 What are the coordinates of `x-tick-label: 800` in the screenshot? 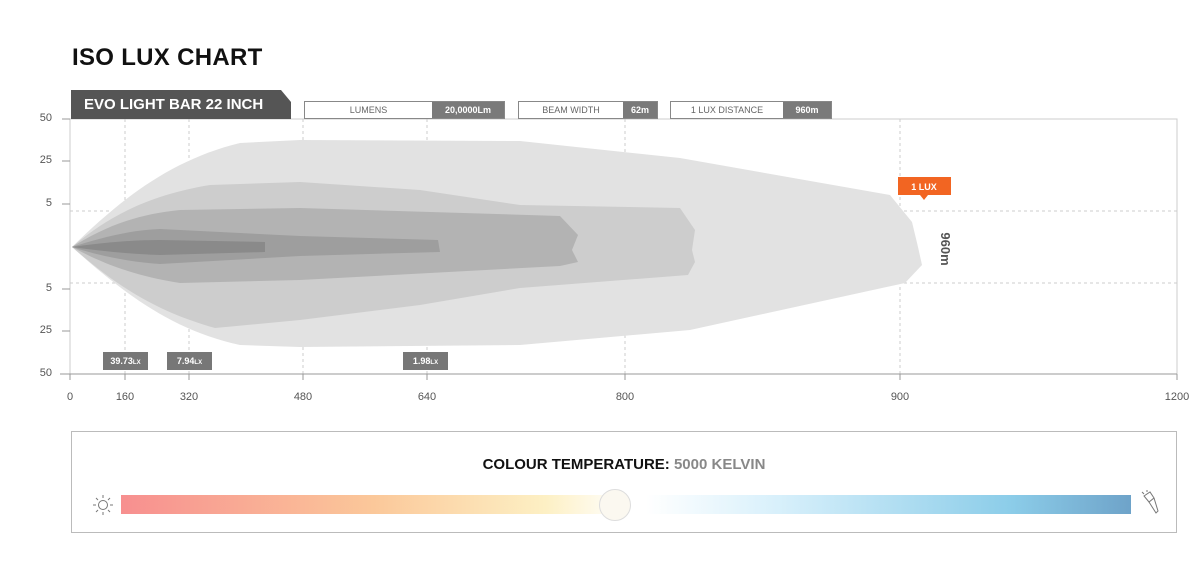 It's located at (625, 397).